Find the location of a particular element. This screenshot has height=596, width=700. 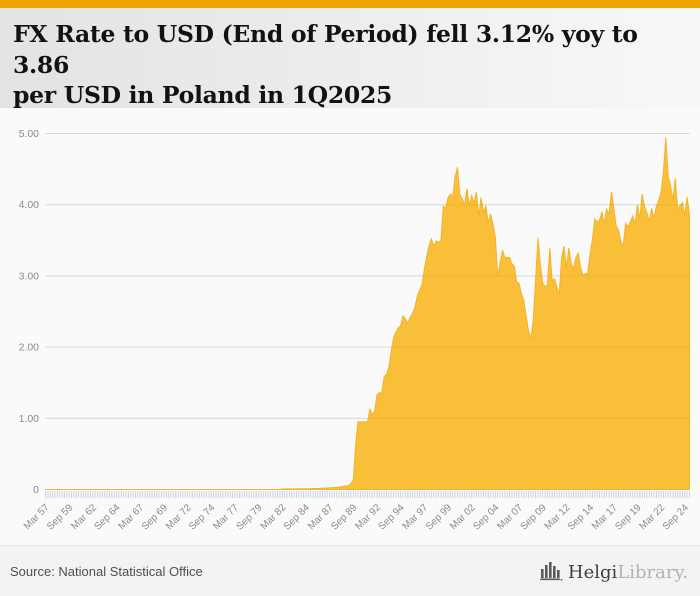

top-accent-bar is located at coordinates (350, 4).